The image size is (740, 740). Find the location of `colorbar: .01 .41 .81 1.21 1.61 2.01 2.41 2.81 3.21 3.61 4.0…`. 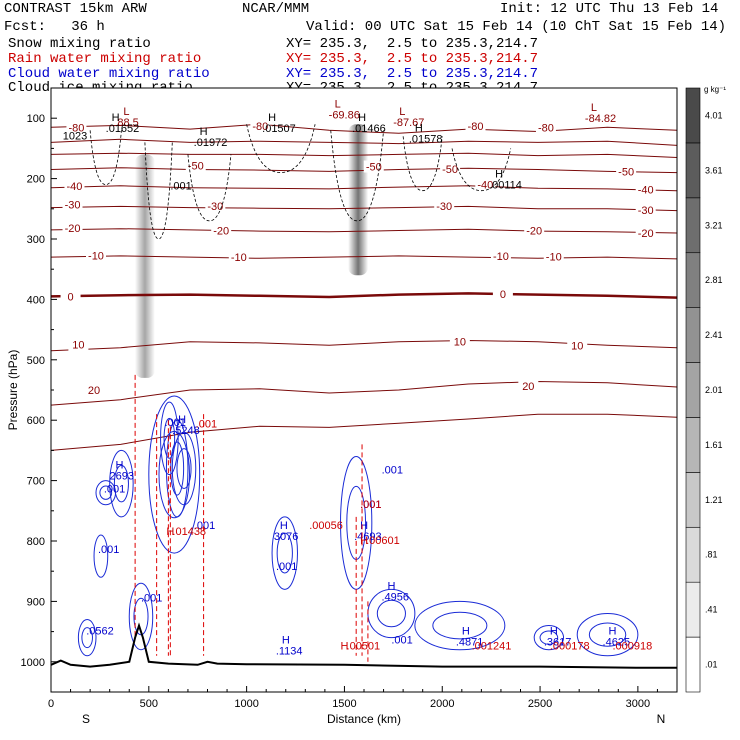

colorbar: .01 .41 .81 1.21 1.61 2.01 2.41 2.81 3.21 3.61 4.0… is located at coordinates (705, 389).